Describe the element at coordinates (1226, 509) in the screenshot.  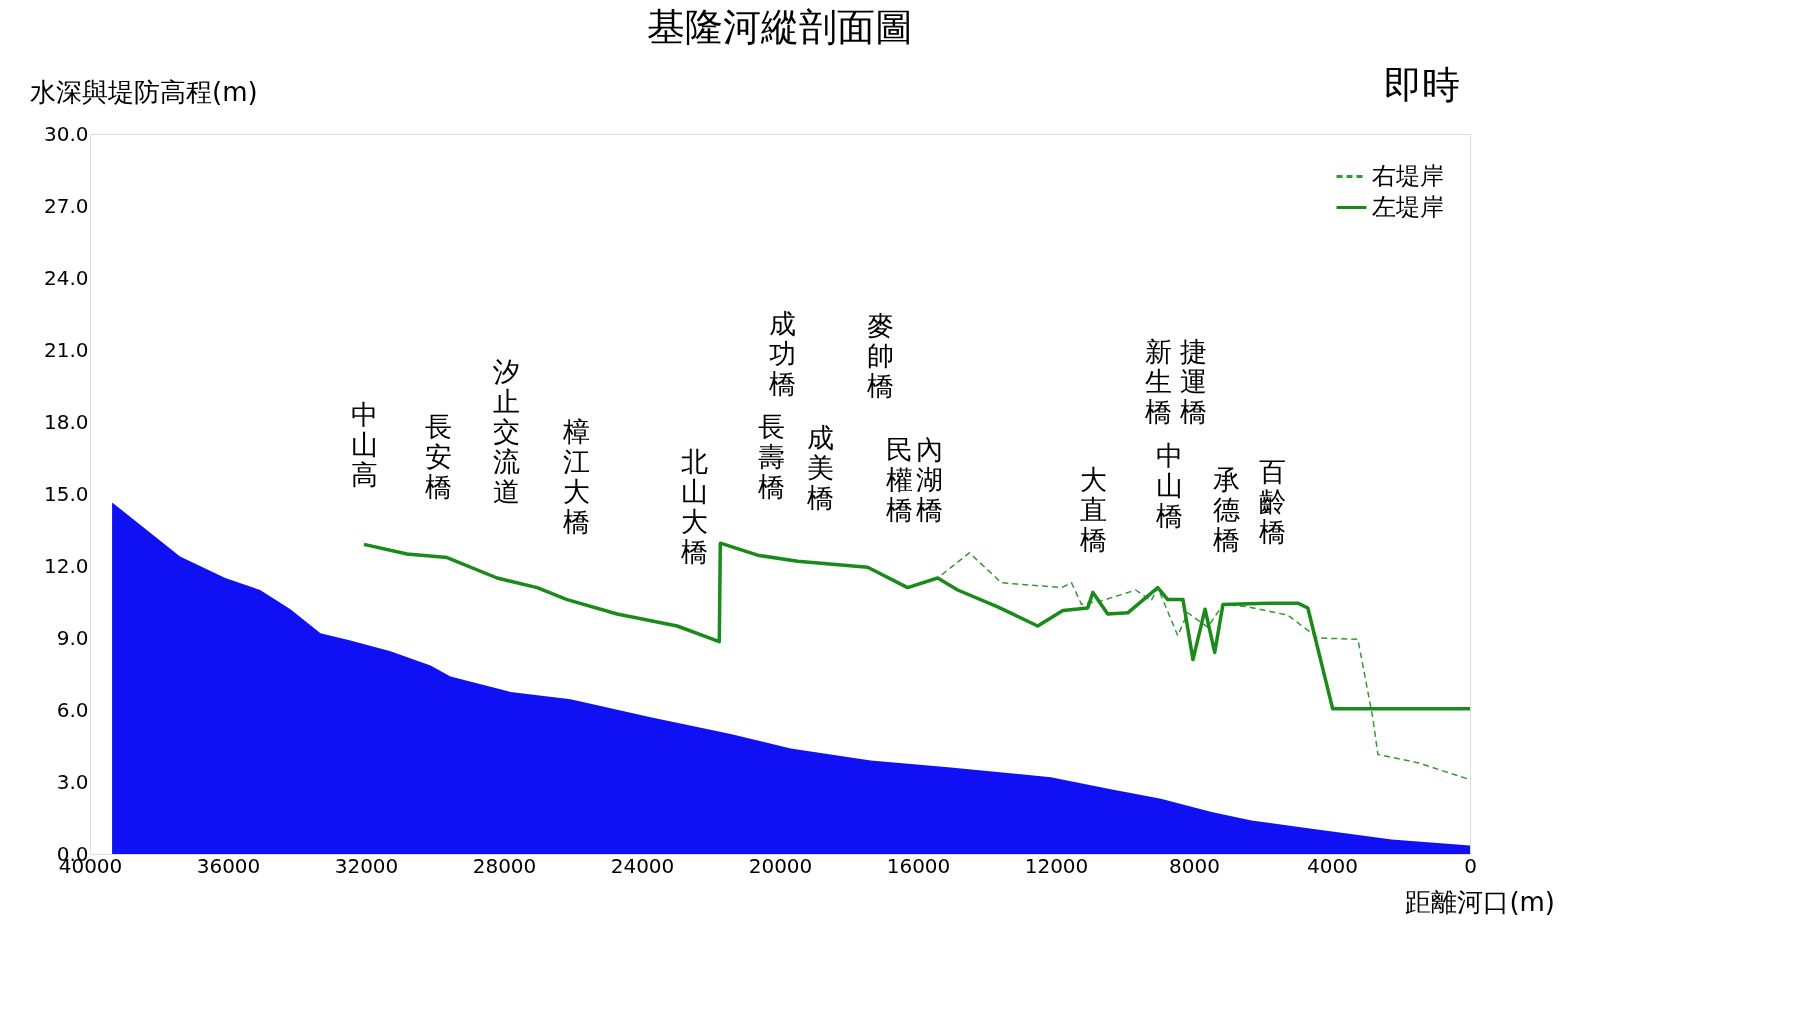
I see `annotation: 承德橋` at that location.